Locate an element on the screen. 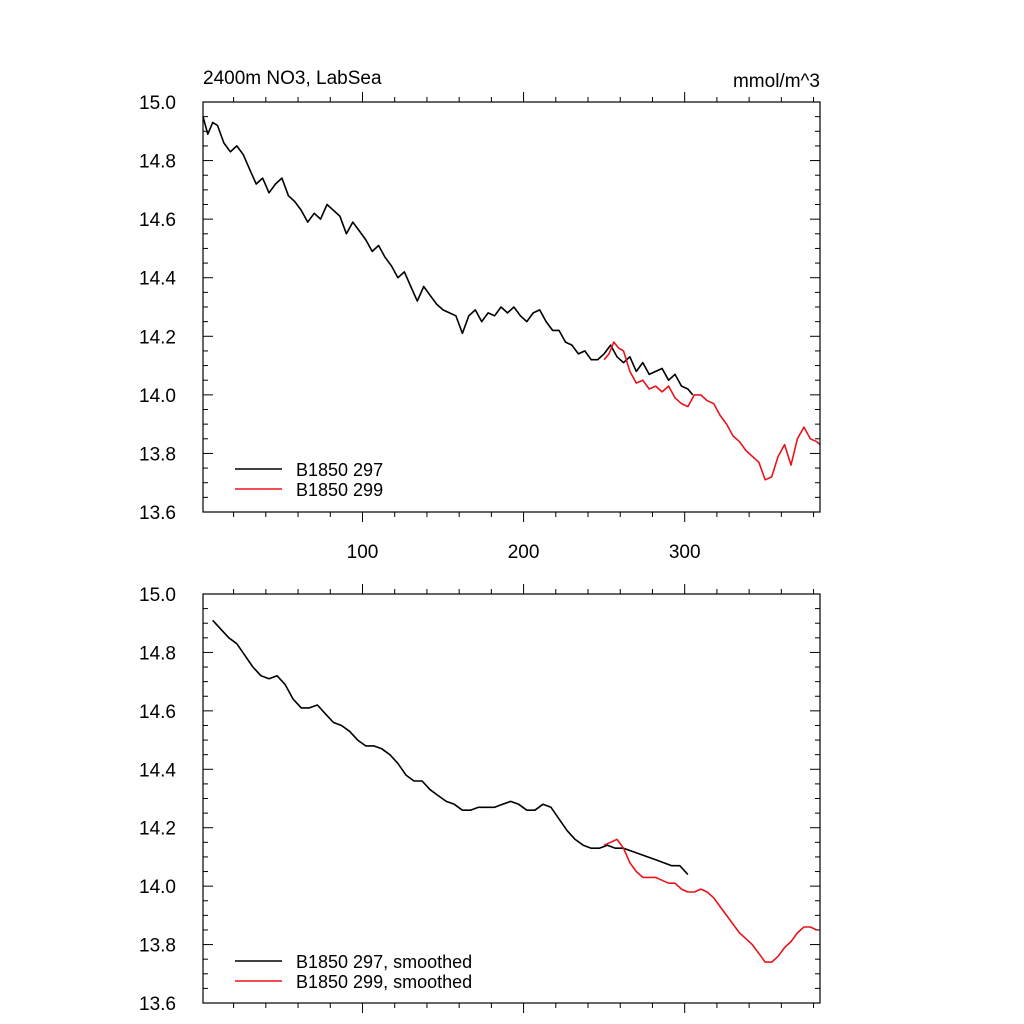  legend-label-b1850-299: B1850 299 is located at coordinates (339, 490).